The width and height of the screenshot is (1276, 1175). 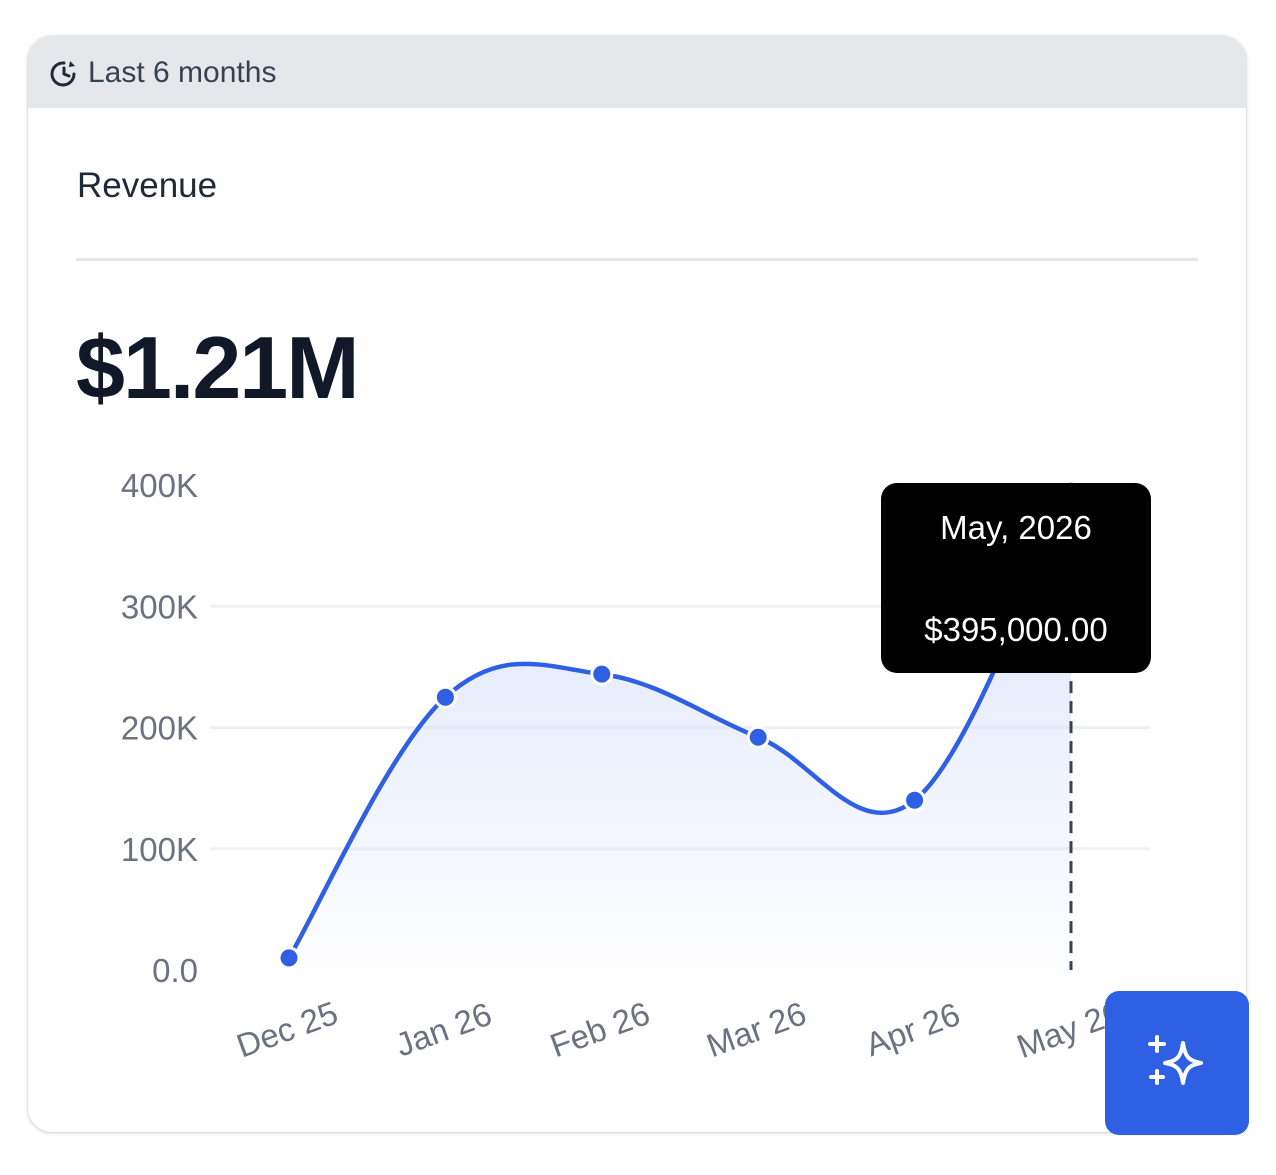 I want to click on clock-history-icon, so click(x=63, y=74).